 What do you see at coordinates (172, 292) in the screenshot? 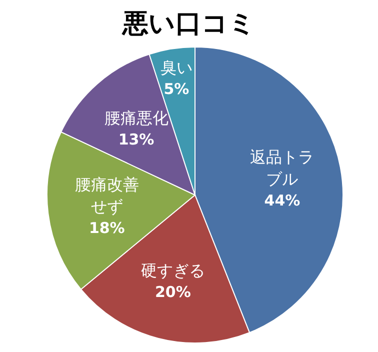
I see `data-label: 20%` at bounding box center [172, 292].